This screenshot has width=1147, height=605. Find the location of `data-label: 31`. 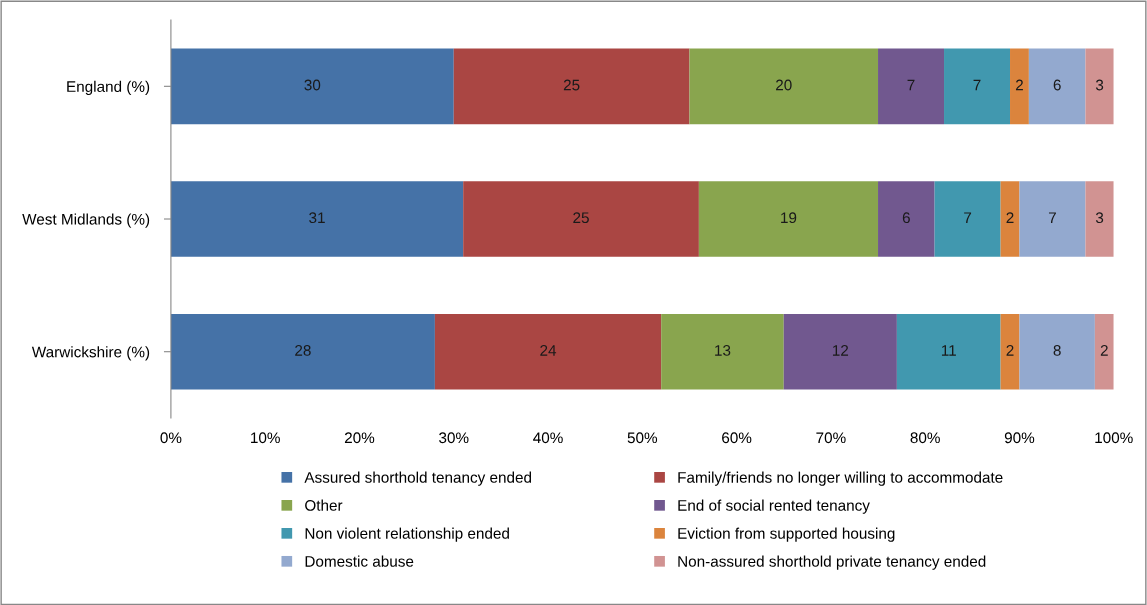

data-label: 31 is located at coordinates (317, 218).